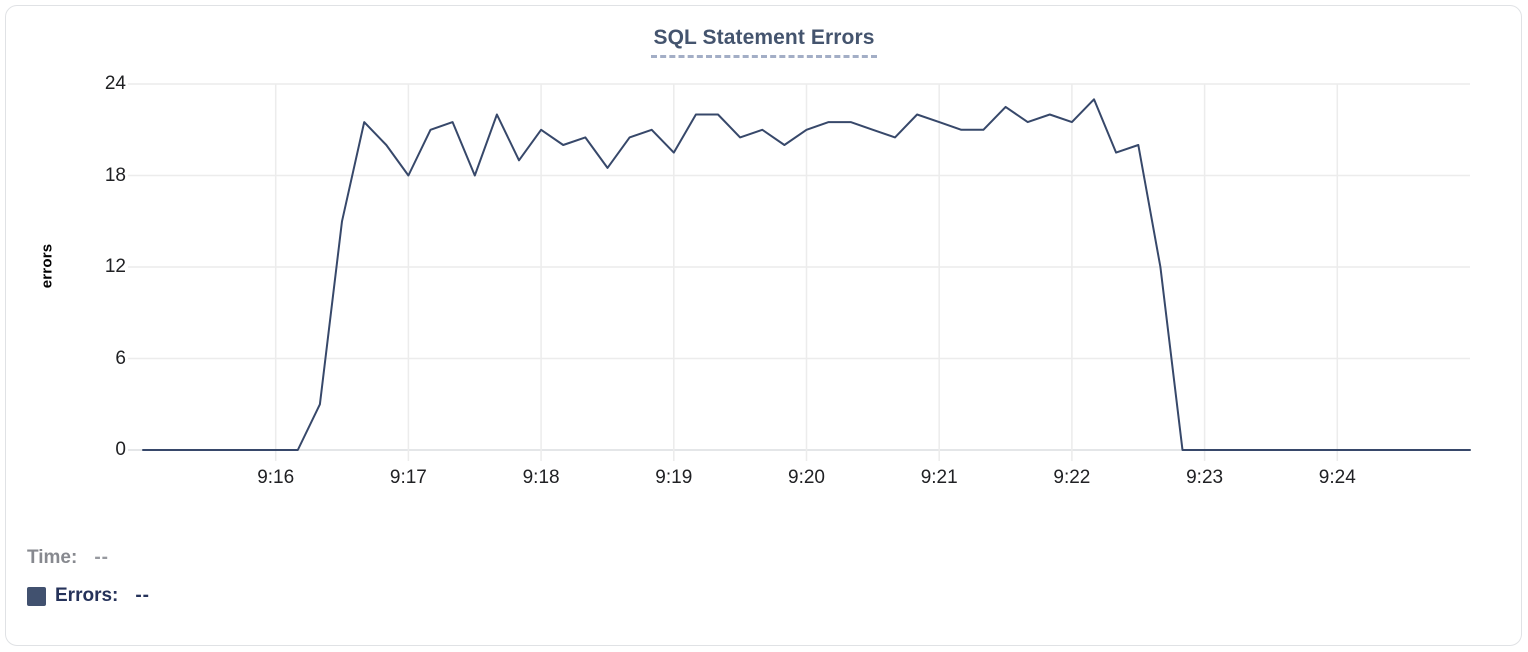  I want to click on x-tick-label: 9:18, so click(541, 477).